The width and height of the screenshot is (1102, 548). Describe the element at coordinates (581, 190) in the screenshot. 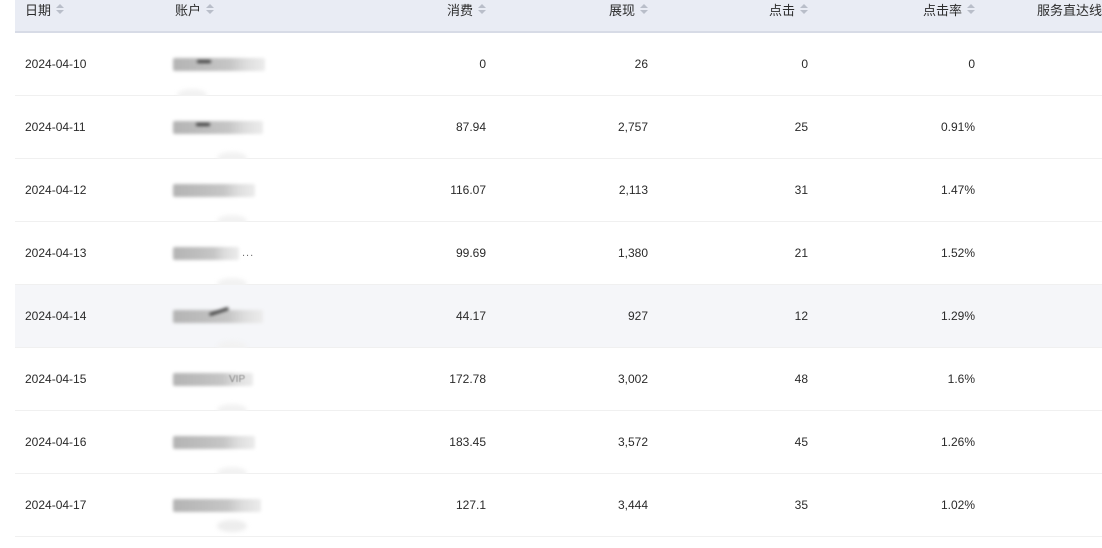

I see `impressions-cell: 2,113` at that location.